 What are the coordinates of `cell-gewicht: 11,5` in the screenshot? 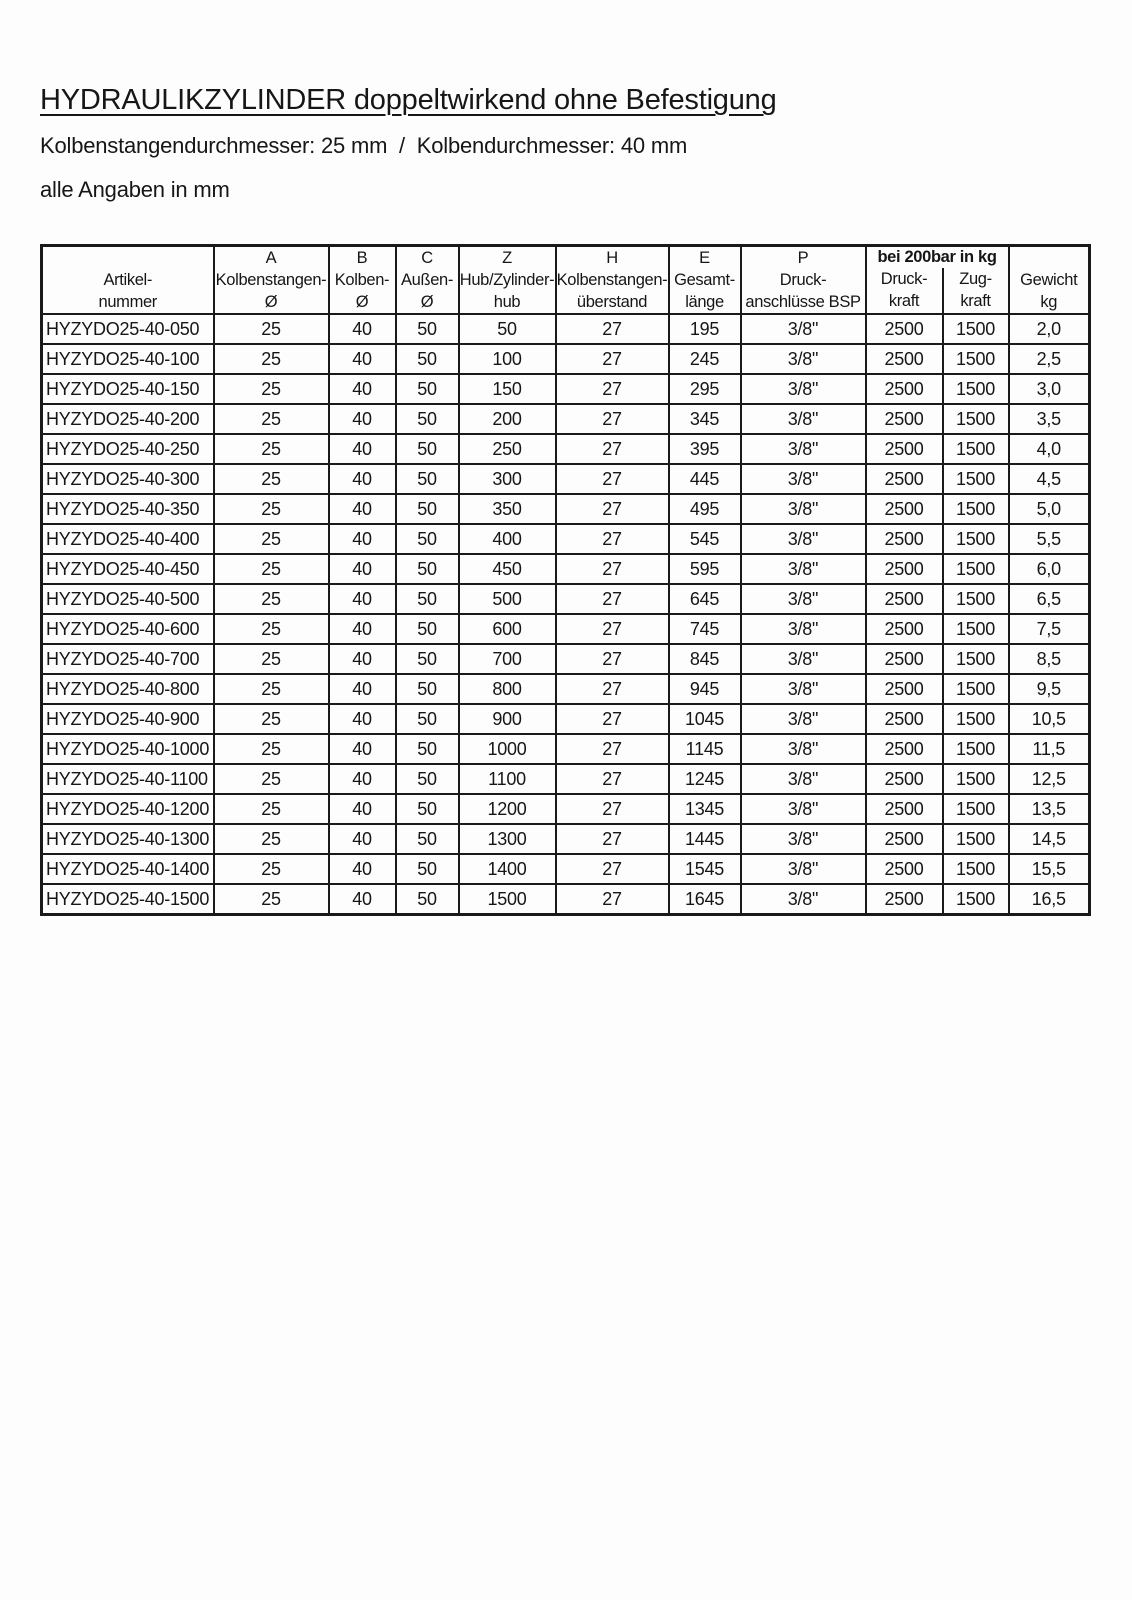 It's located at (1049, 749).